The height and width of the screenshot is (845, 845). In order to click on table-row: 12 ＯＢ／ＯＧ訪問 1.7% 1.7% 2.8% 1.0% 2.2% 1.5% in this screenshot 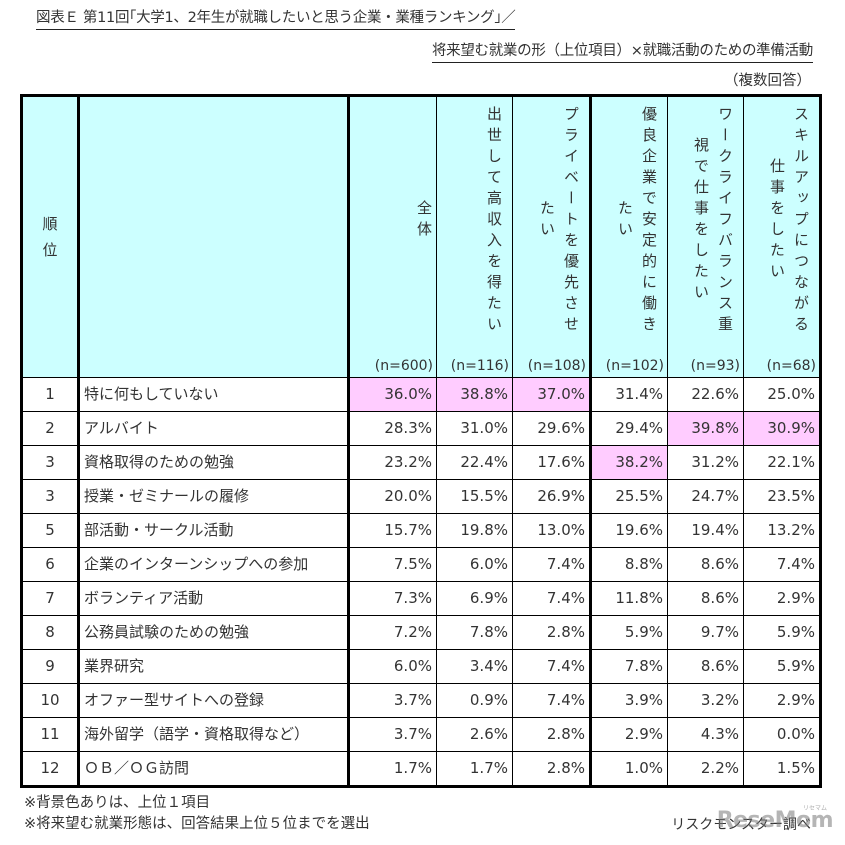, I will do `click(421, 769)`.